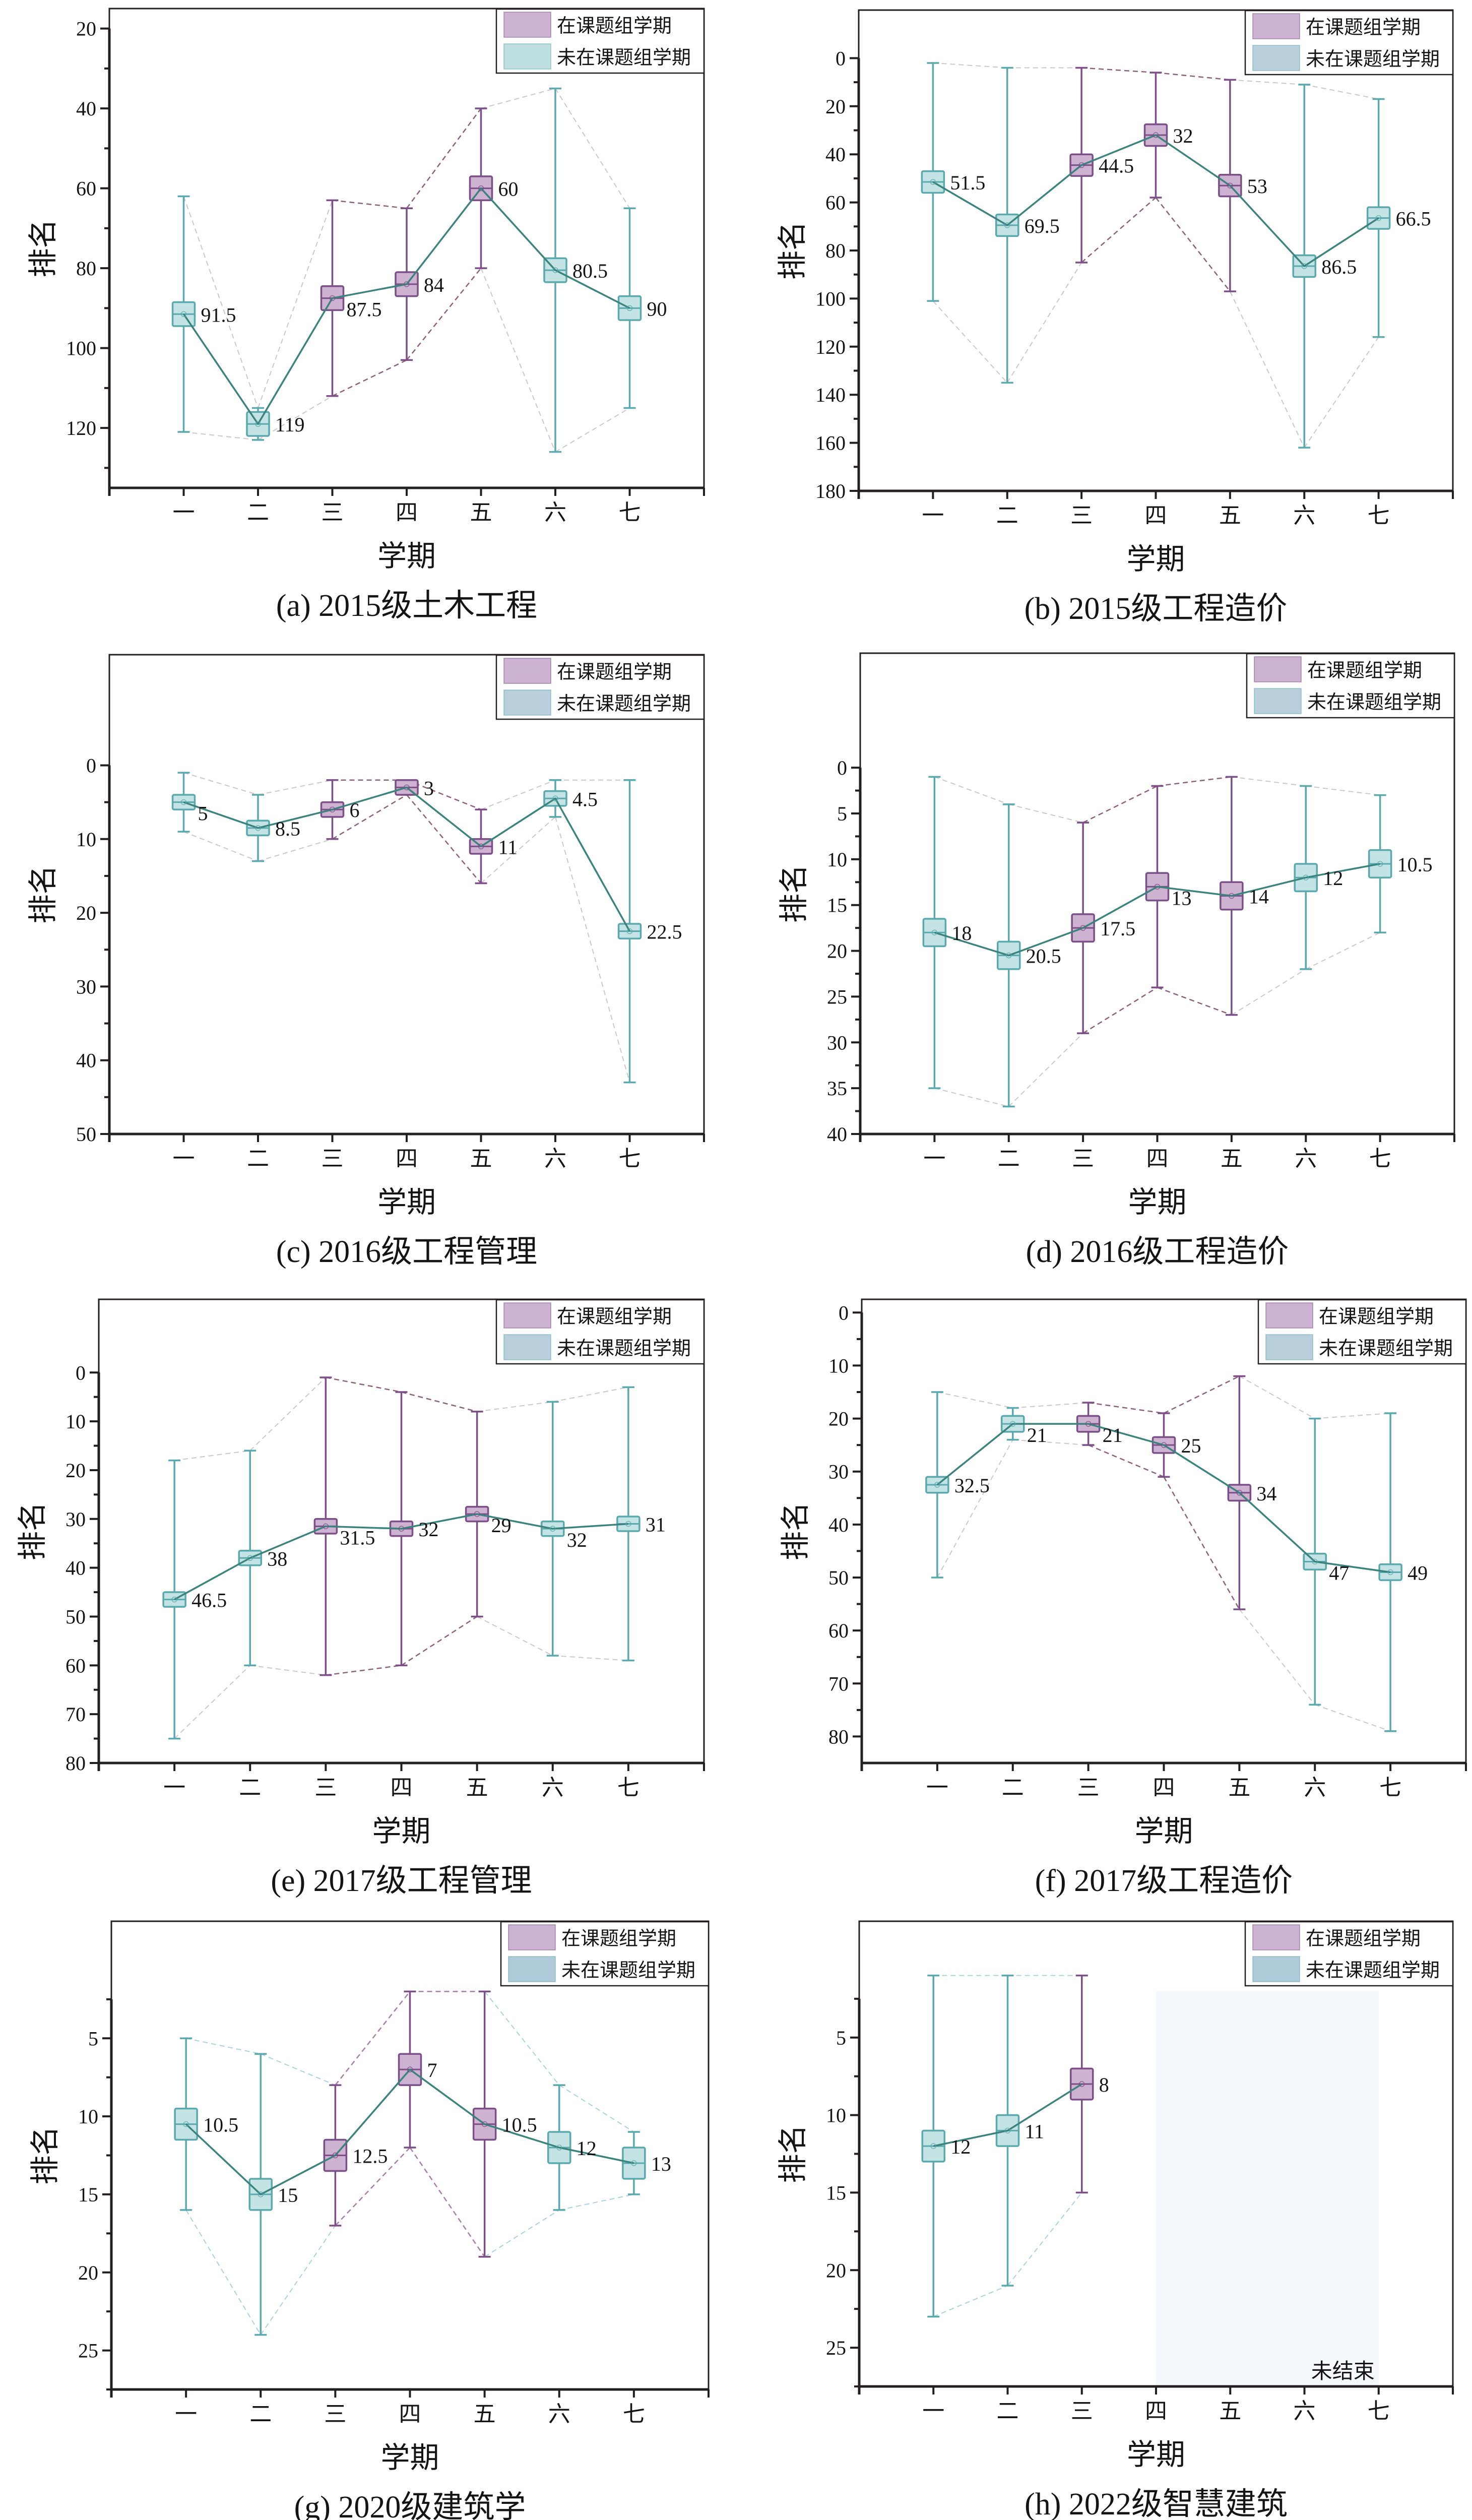 This screenshot has width=1472, height=2520. Describe the element at coordinates (585, 799) in the screenshot. I see `data-label: 4.5` at that location.